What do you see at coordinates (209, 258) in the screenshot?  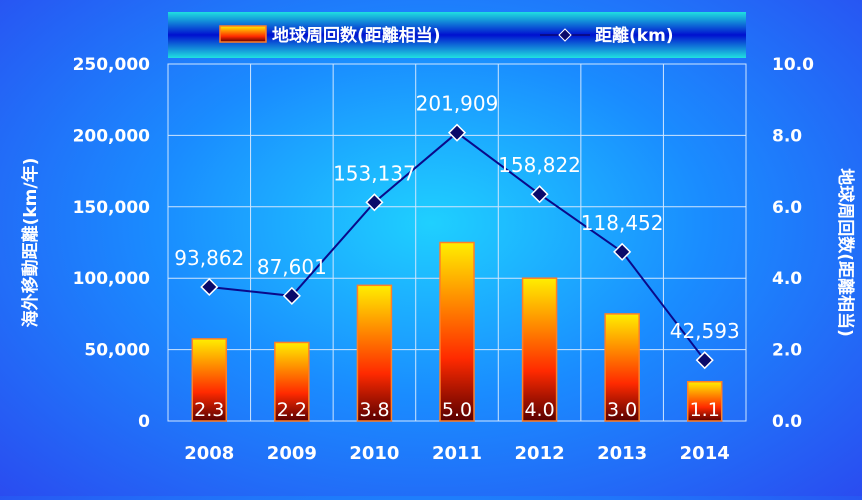 I see `line-data-label: 93,862` at bounding box center [209, 258].